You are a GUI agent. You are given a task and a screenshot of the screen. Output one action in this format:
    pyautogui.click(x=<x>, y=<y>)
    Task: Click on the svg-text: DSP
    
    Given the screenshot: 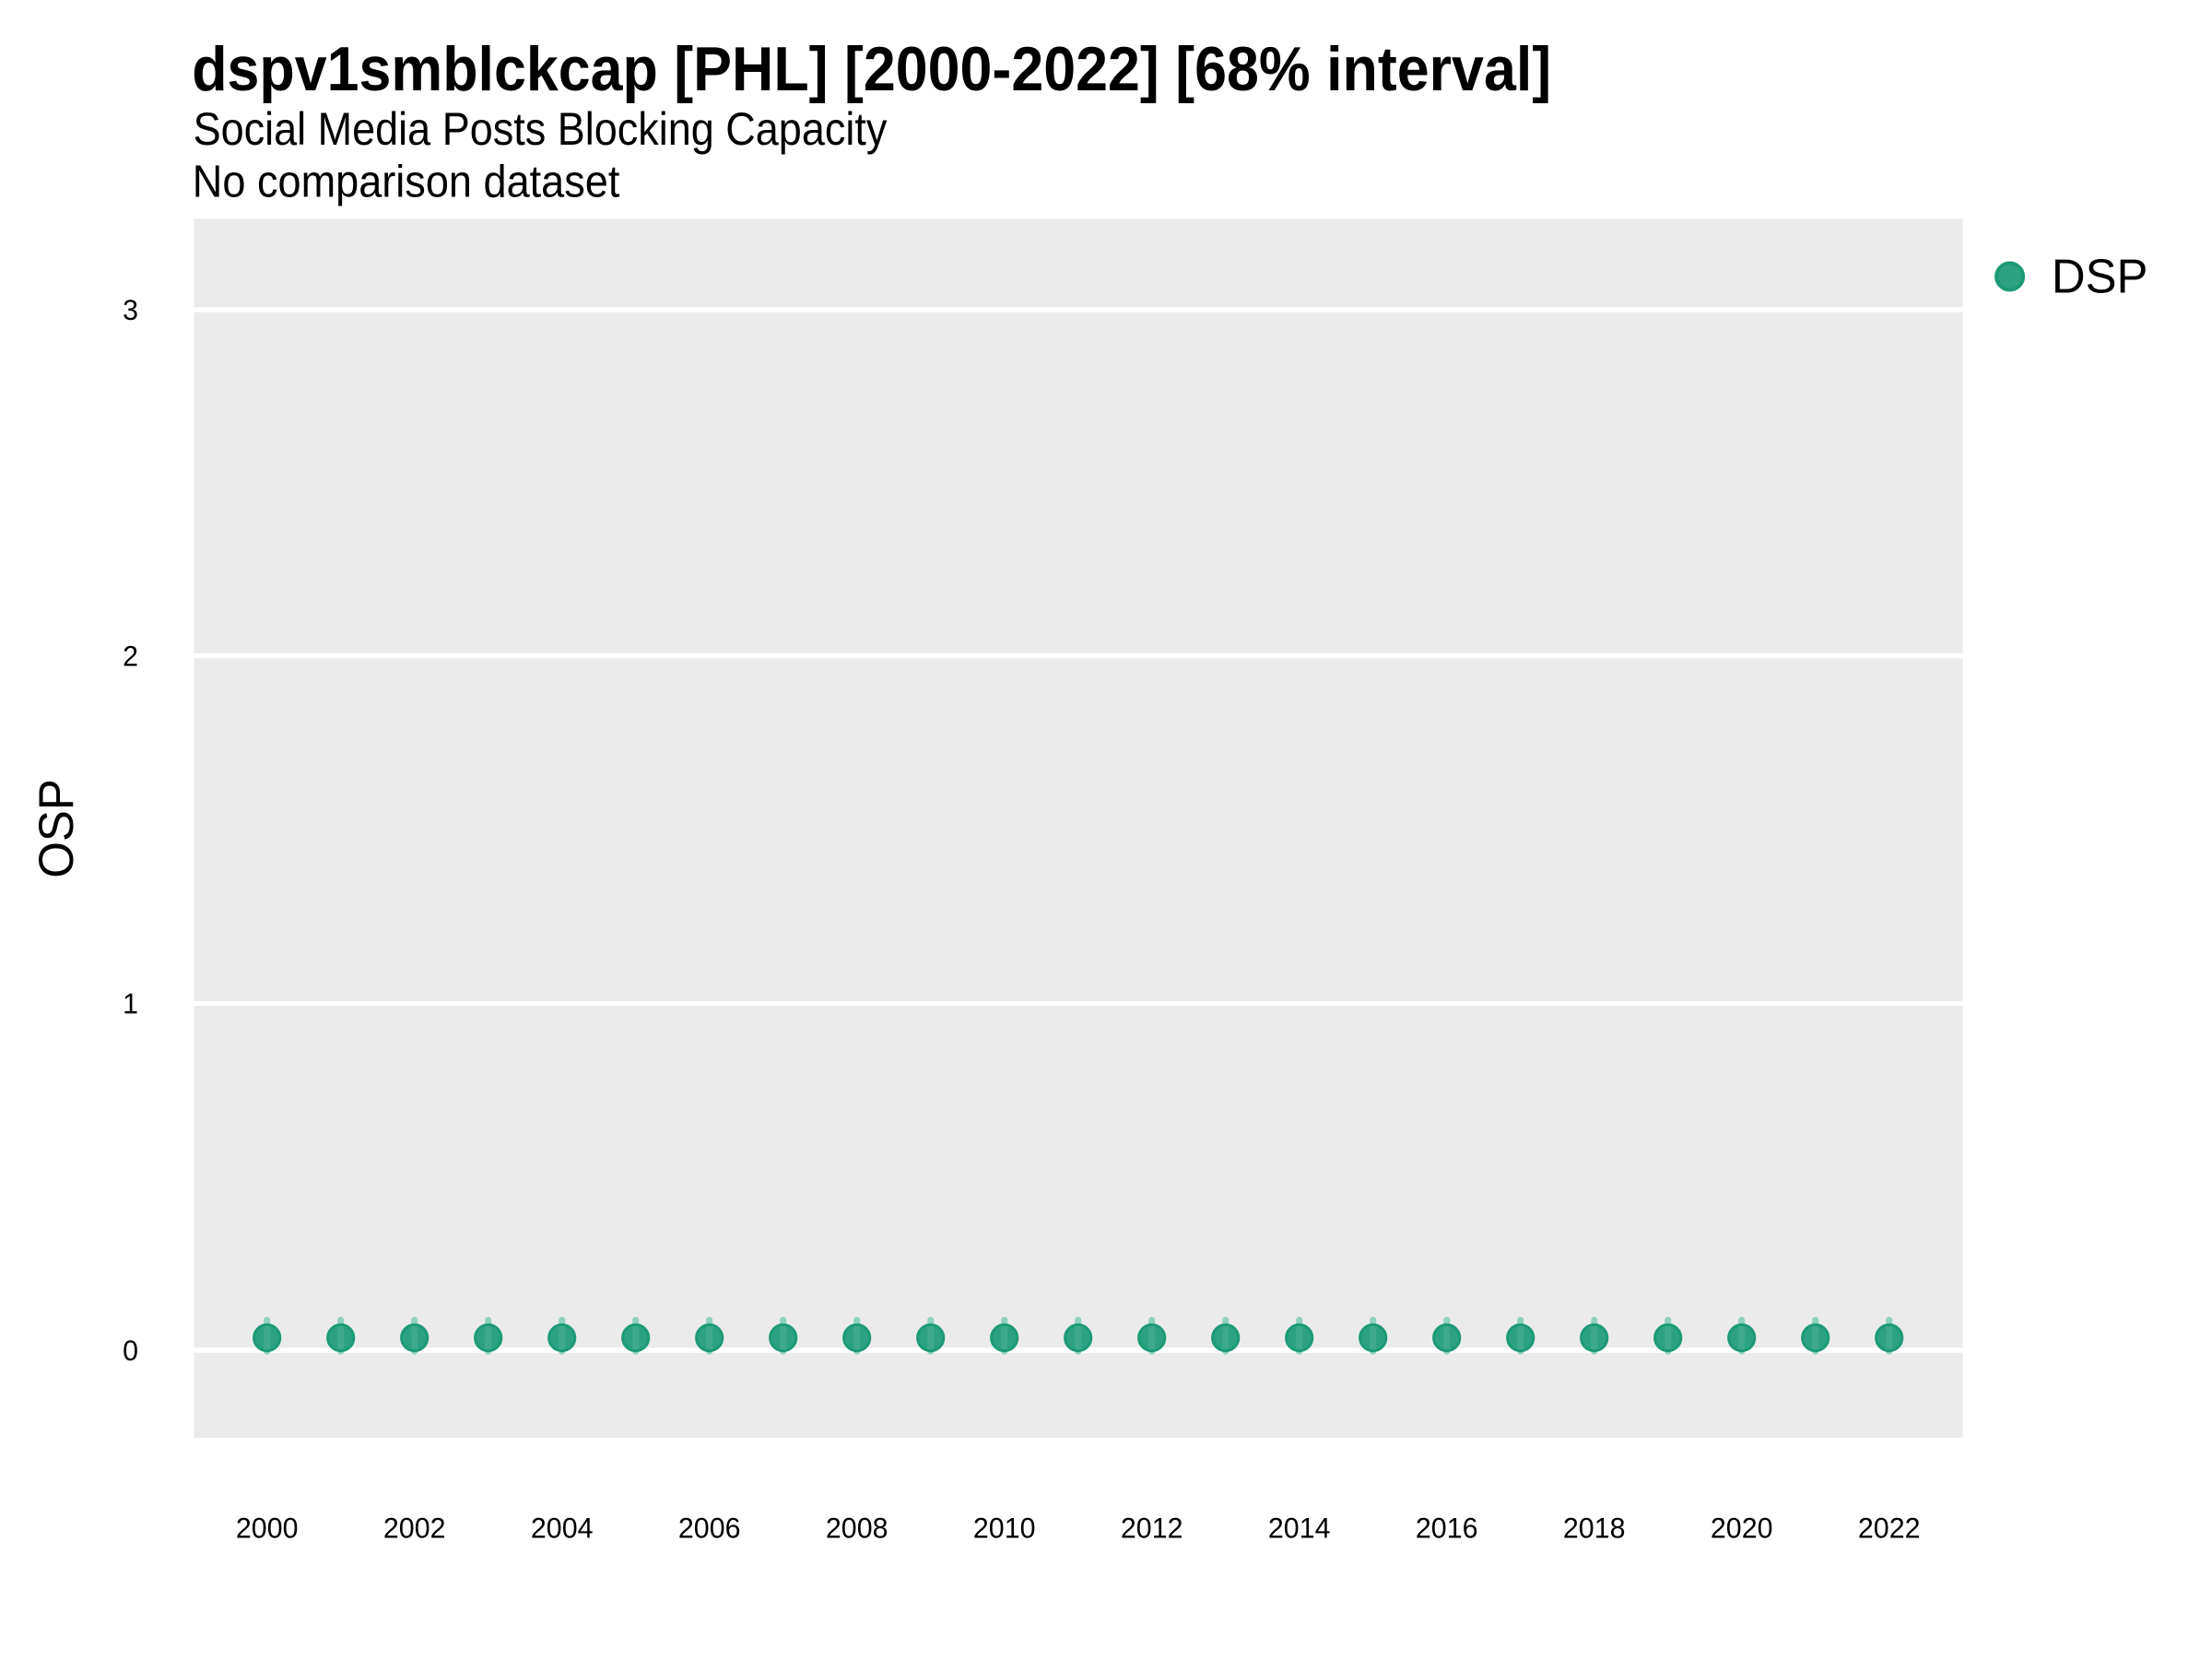 What is the action you would take?
    pyautogui.click(x=2100, y=276)
    